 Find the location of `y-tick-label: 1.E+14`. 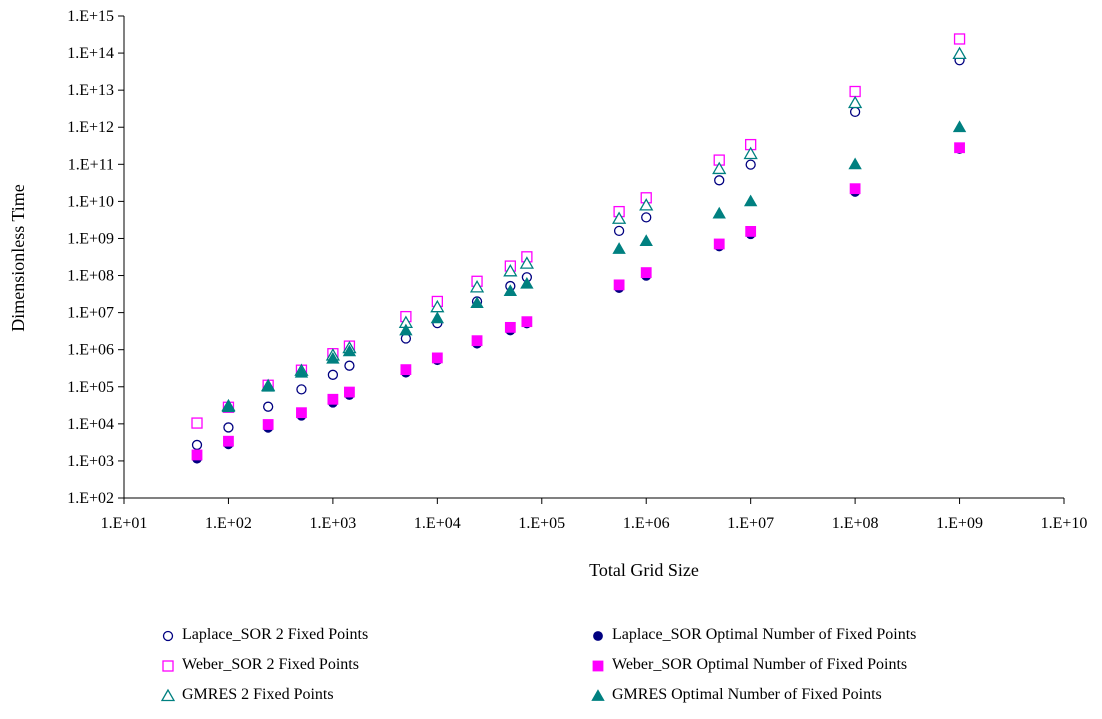

y-tick-label: 1.E+14 is located at coordinates (90, 53).